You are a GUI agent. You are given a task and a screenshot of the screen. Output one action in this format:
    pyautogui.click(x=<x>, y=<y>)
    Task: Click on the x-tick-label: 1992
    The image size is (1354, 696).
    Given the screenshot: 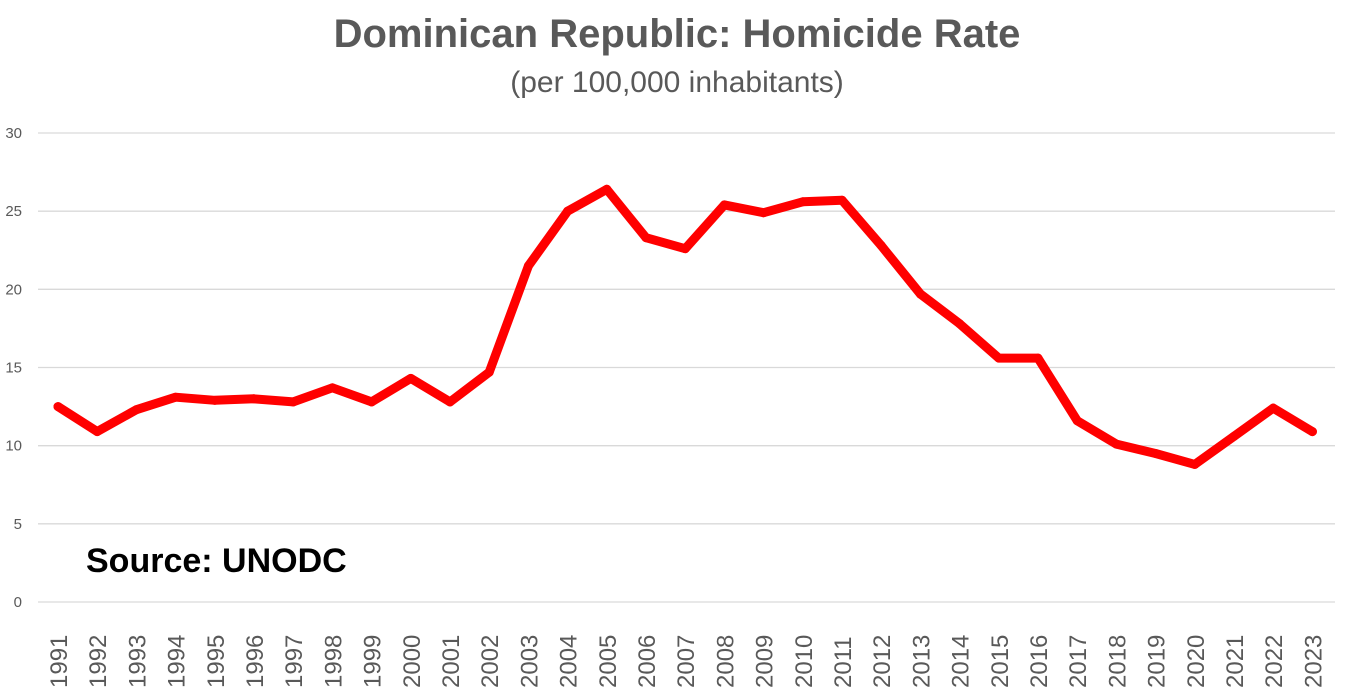 What is the action you would take?
    pyautogui.click(x=98, y=661)
    